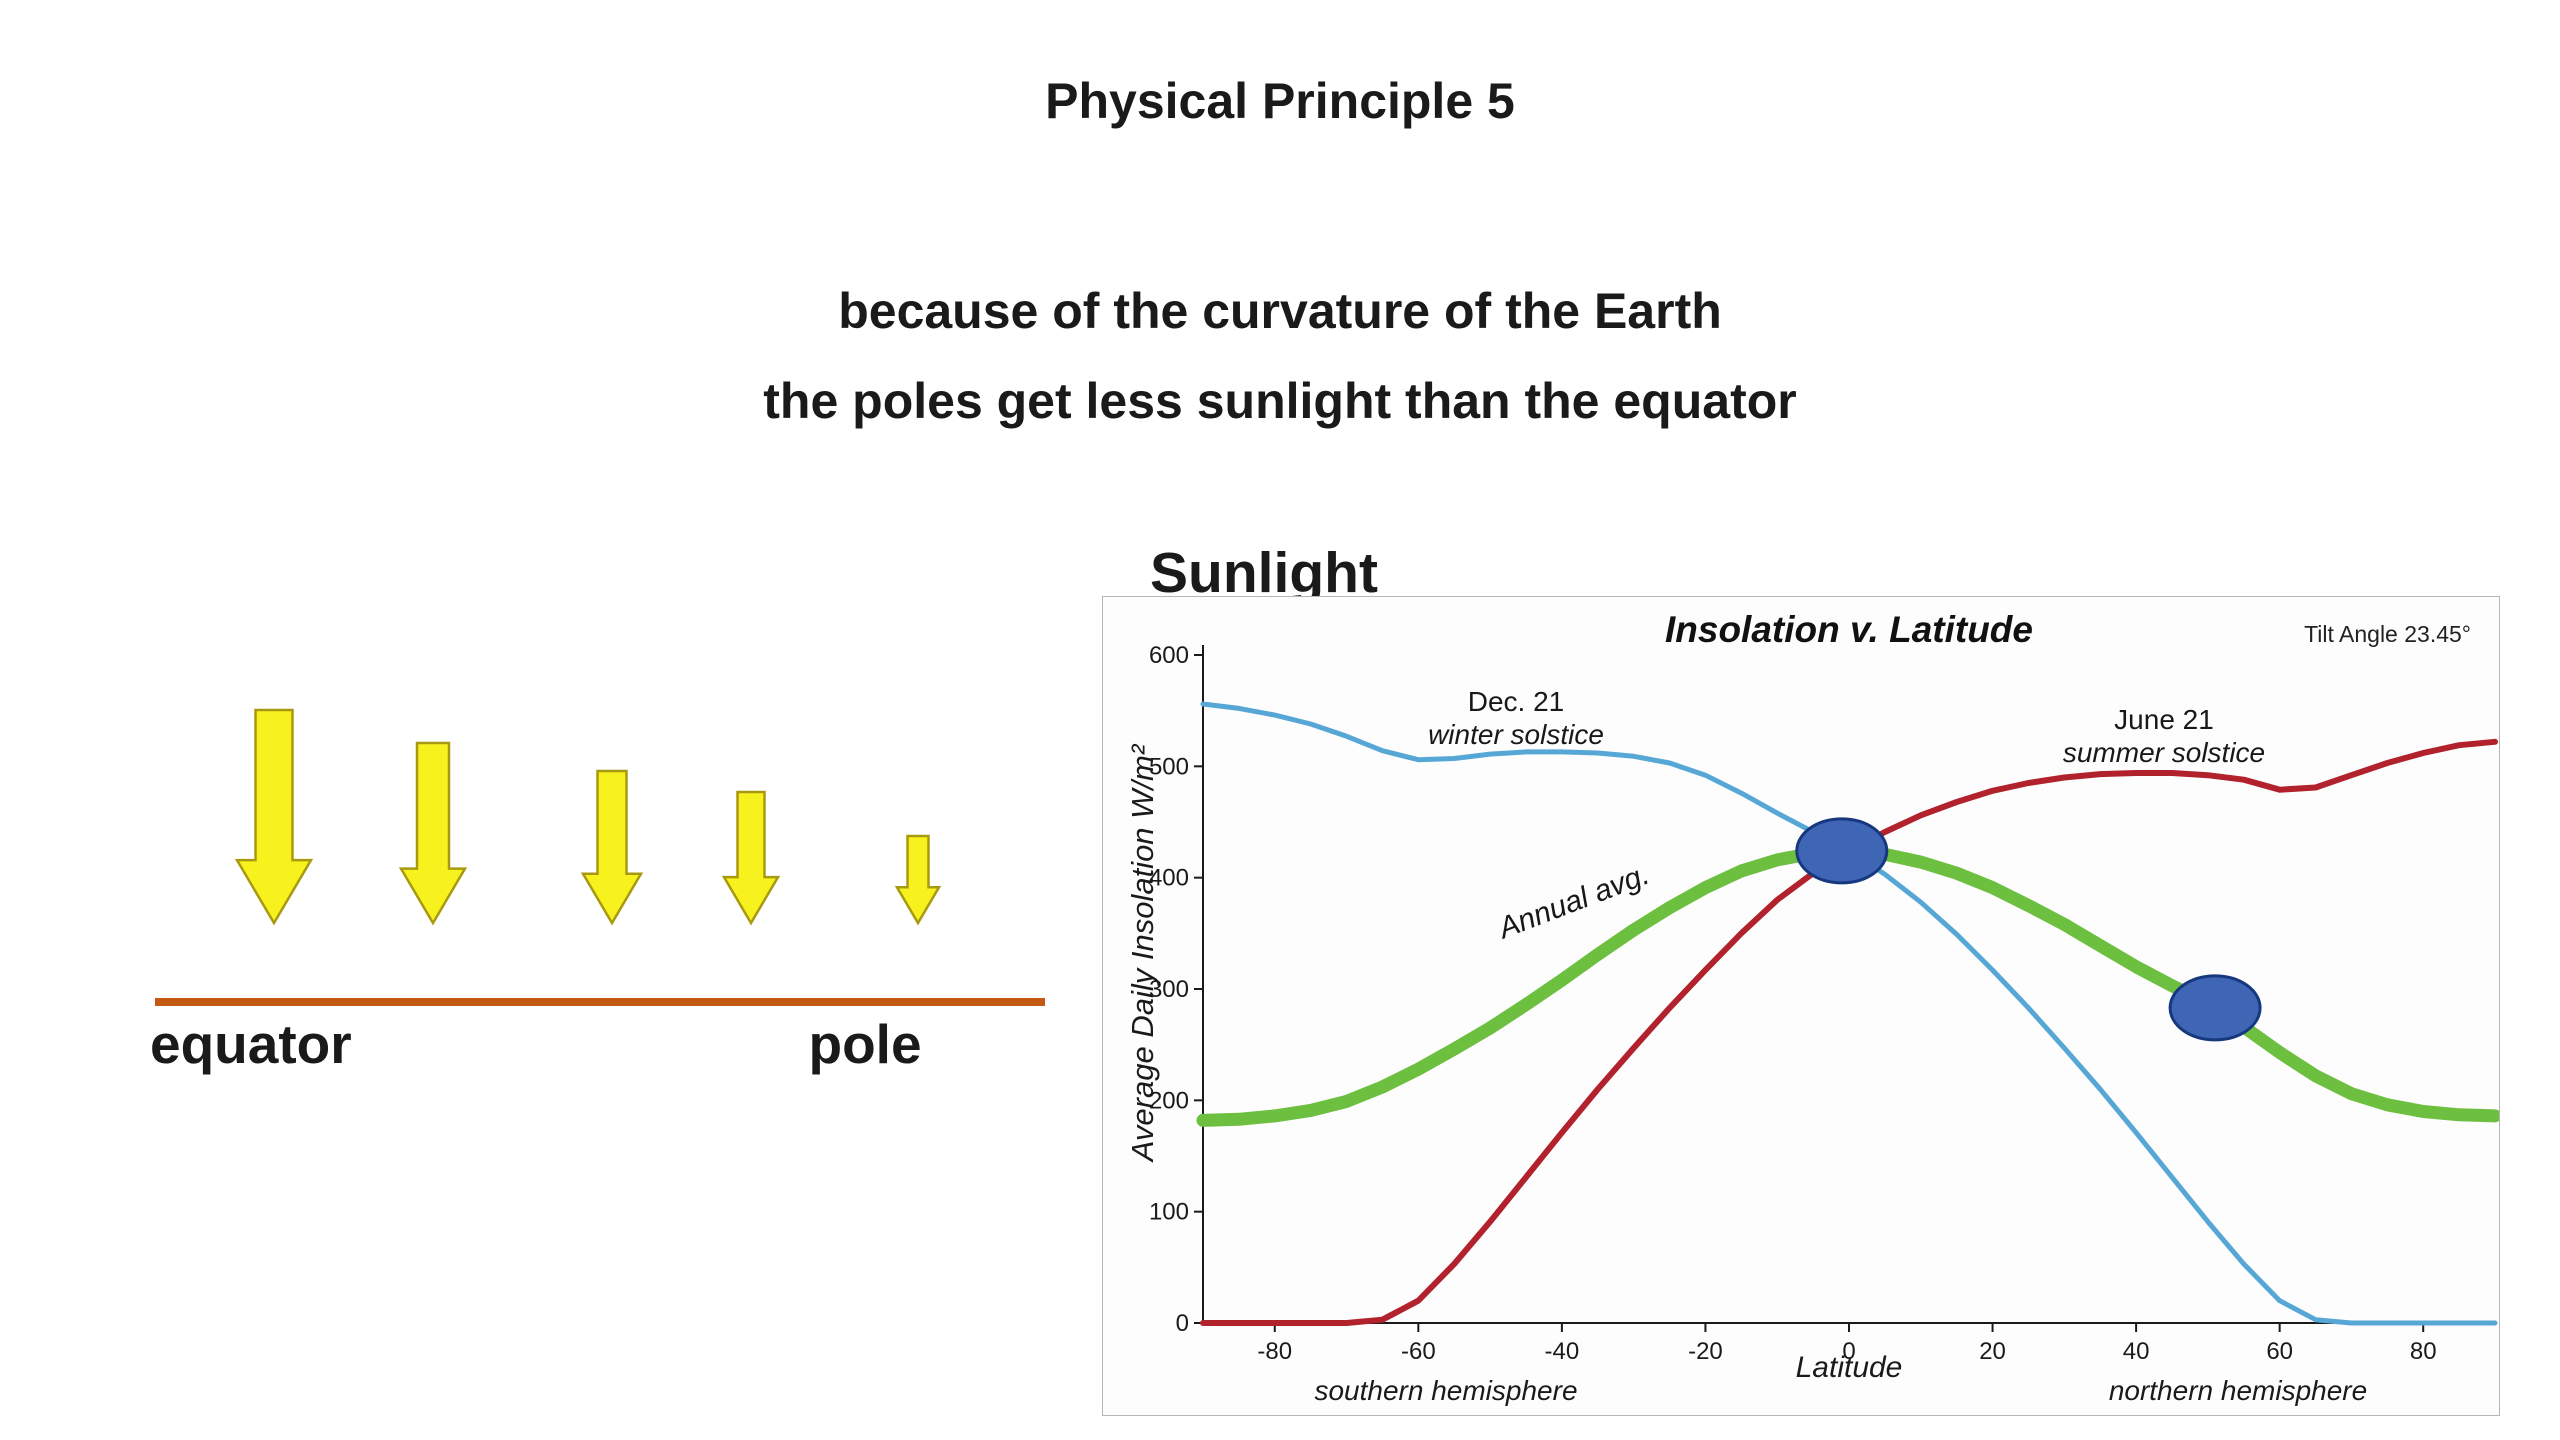 This screenshot has height=1440, width=2560. Describe the element at coordinates (1418, 1351) in the screenshot. I see `x-tick-label: -60` at that location.